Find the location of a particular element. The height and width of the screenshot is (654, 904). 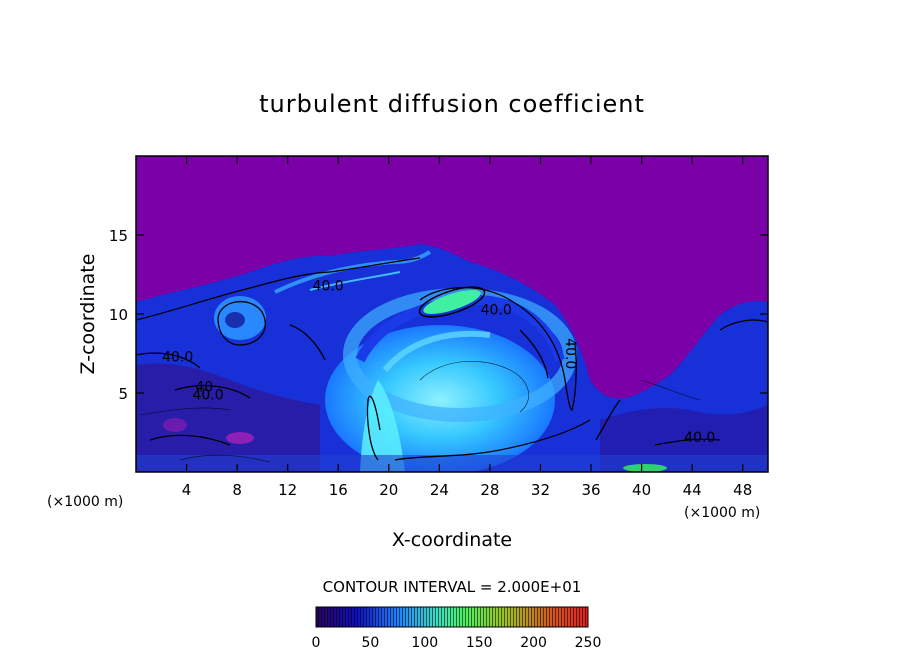

x-tick-label: 40 is located at coordinates (641, 490).